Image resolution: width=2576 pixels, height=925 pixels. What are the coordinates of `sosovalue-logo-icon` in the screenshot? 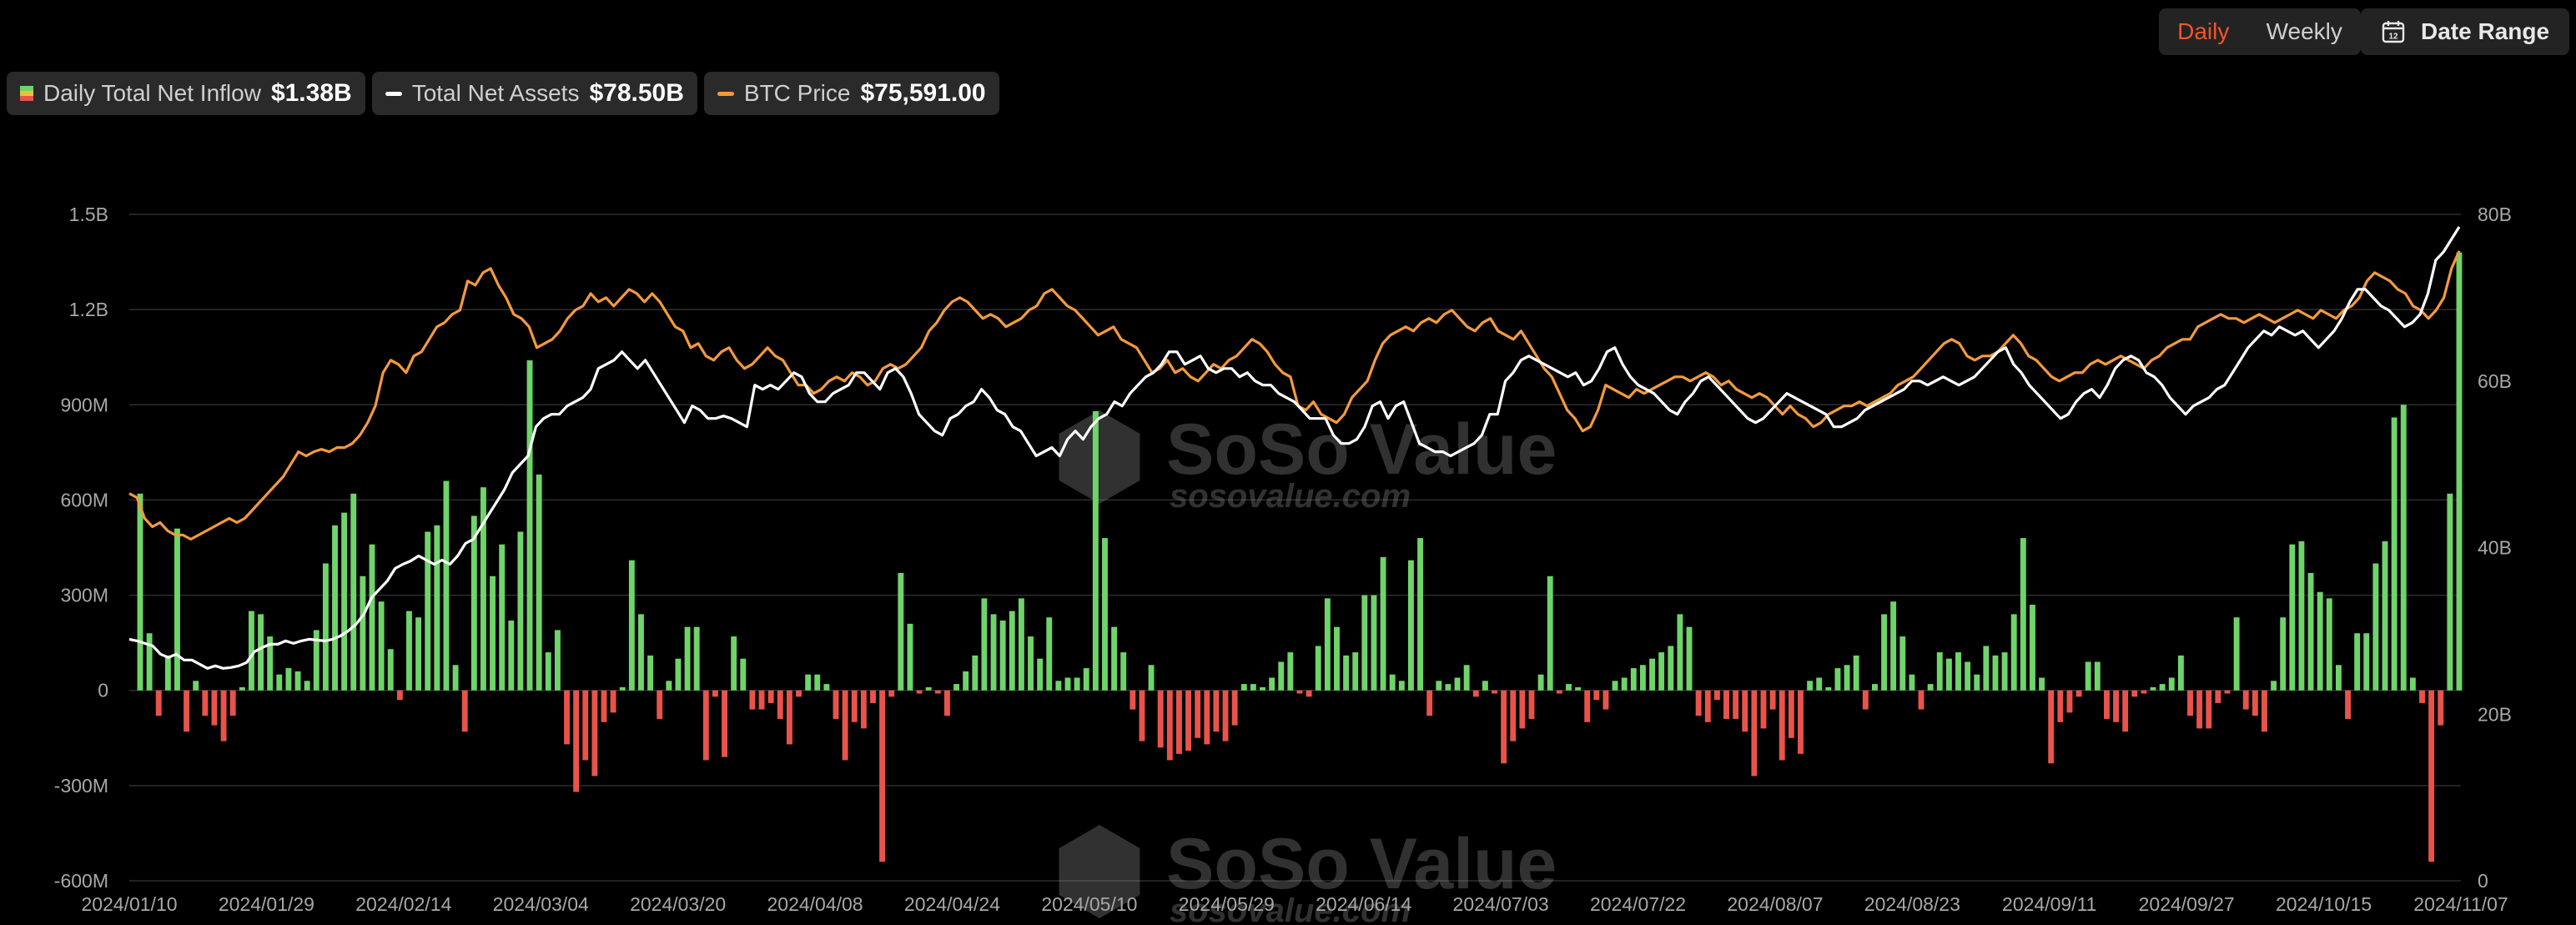 It's located at (1099, 457).